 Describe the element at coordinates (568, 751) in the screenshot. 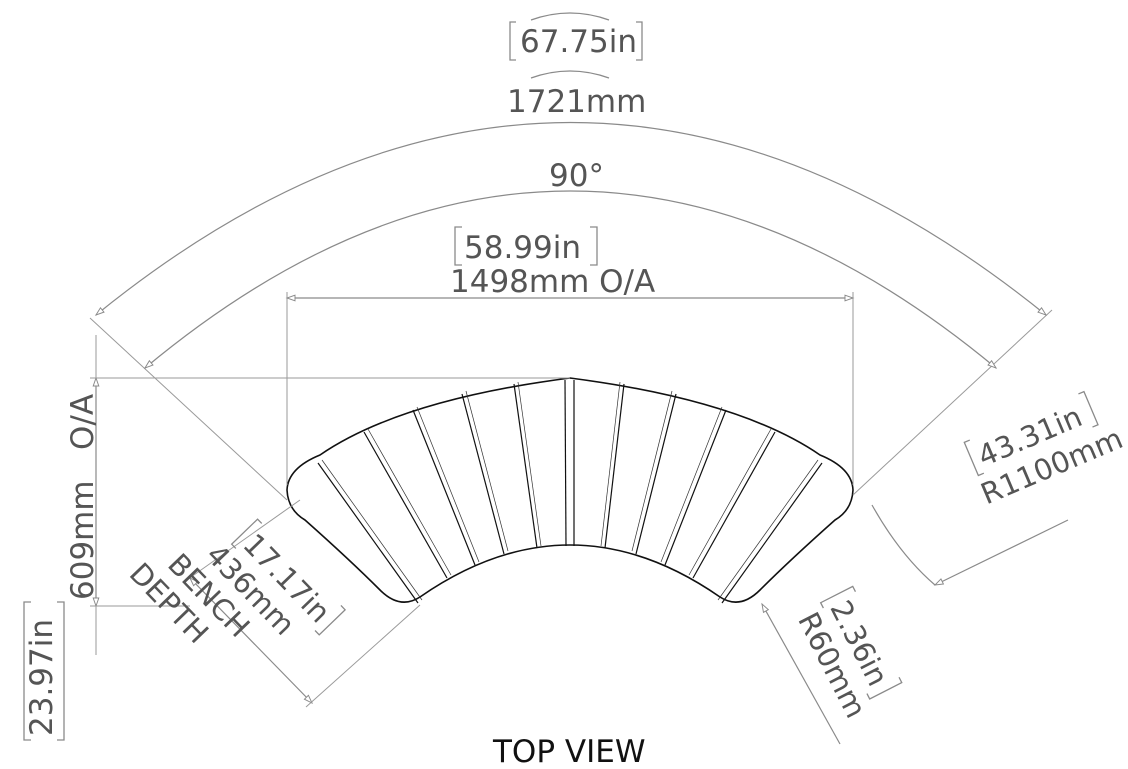

I see `view-title: TOP VIEW` at that location.